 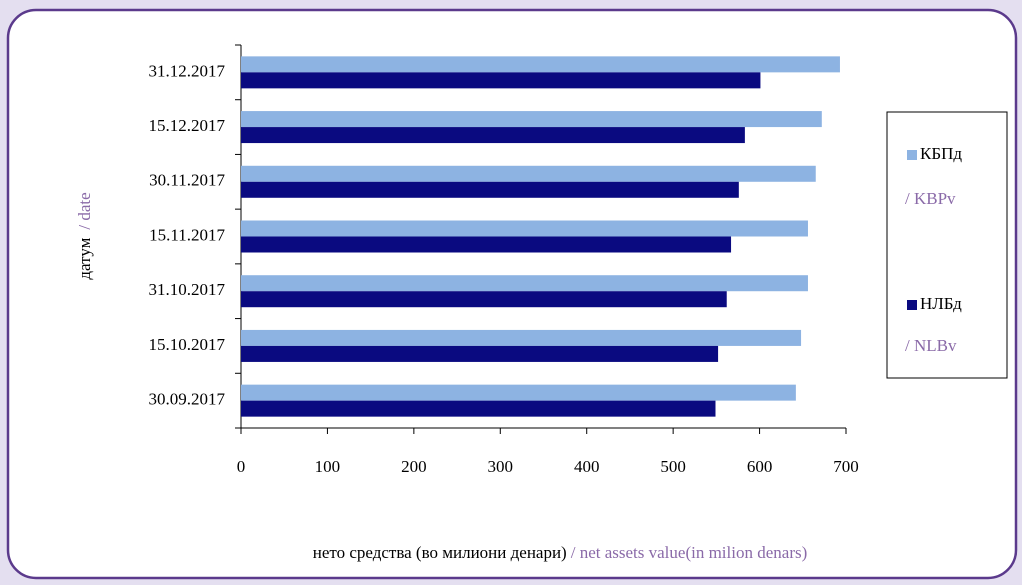 What do you see at coordinates (587, 466) in the screenshot?
I see `x-tick-label: 400` at bounding box center [587, 466].